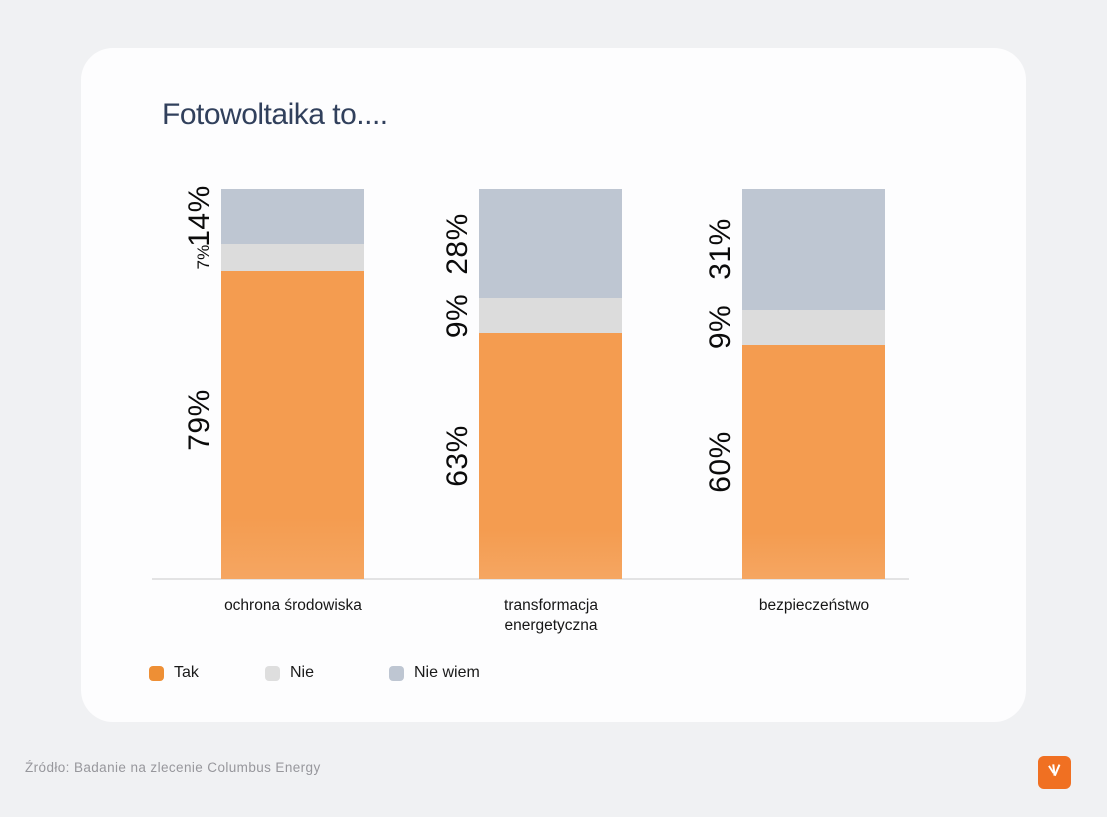 The width and height of the screenshot is (1107, 817). What do you see at coordinates (457, 244) in the screenshot?
I see `value-label-nie-wiem: 28%` at bounding box center [457, 244].